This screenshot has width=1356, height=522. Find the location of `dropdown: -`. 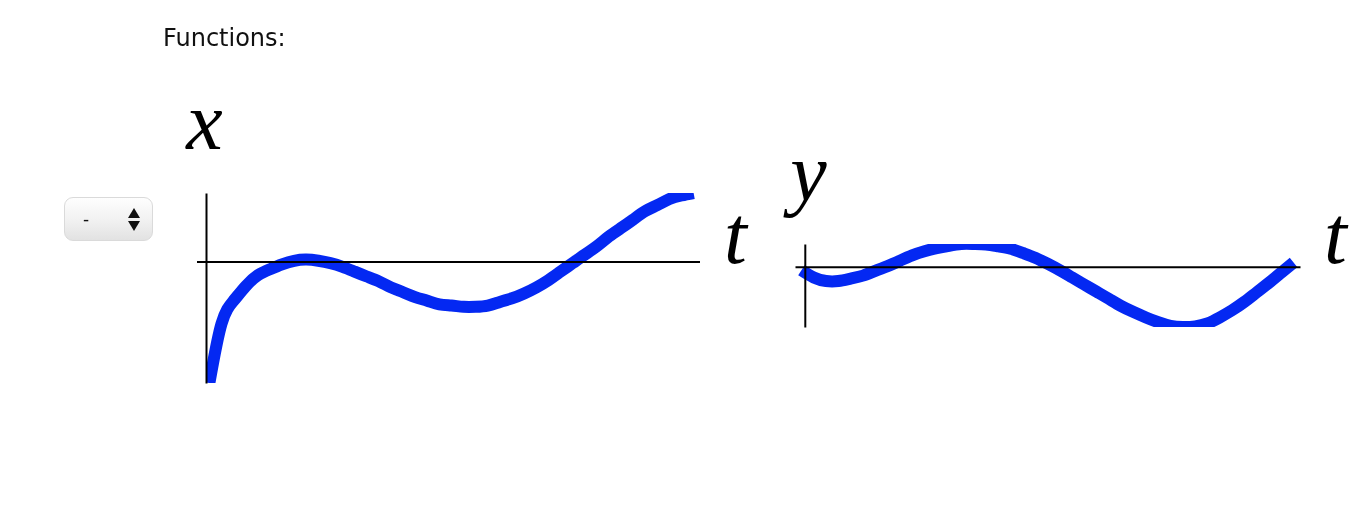

dropdown: - is located at coordinates (108, 219).